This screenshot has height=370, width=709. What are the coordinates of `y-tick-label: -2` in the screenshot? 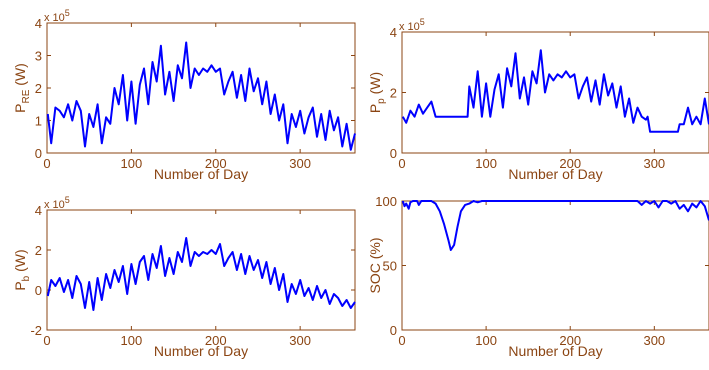 It's located at (36, 330).